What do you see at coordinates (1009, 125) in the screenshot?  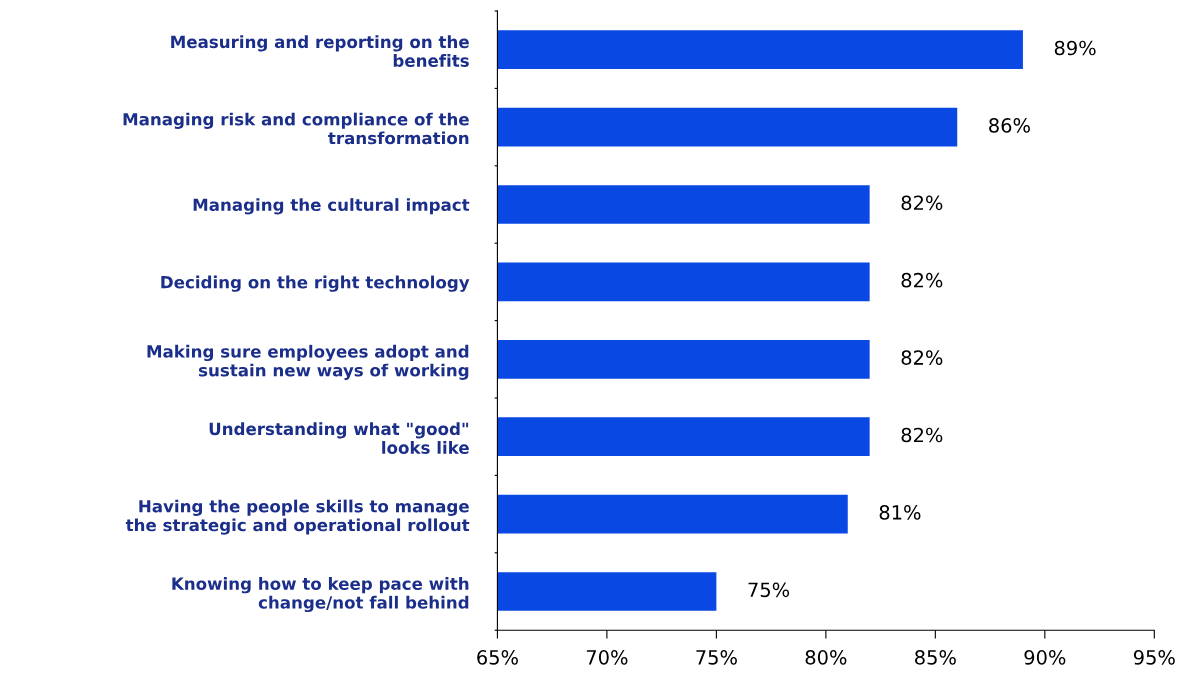 I see `data-label: 86%` at bounding box center [1009, 125].